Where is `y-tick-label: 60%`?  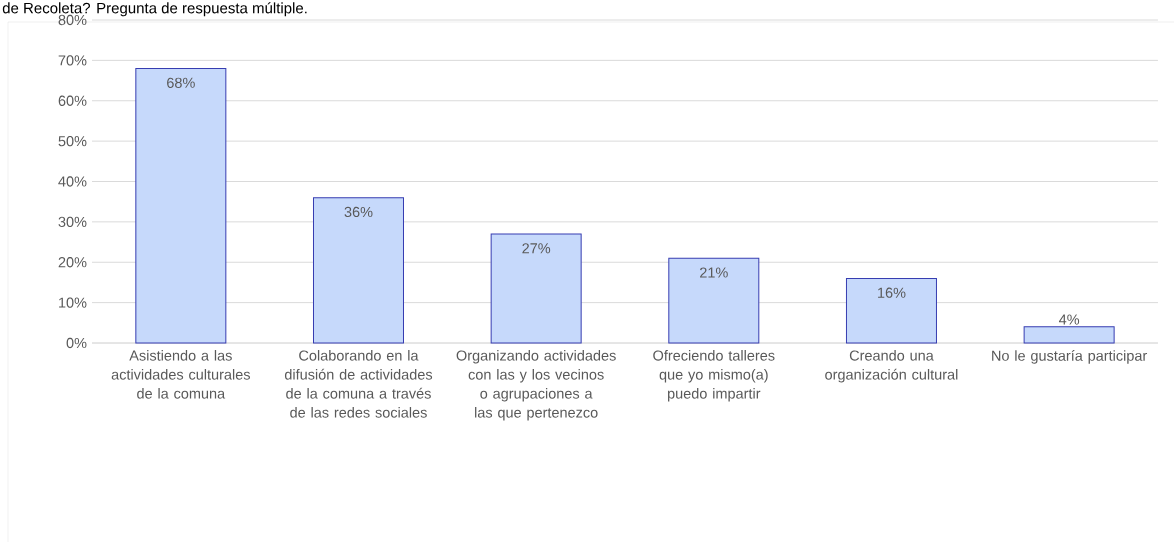 y-tick-label: 60% is located at coordinates (72, 100).